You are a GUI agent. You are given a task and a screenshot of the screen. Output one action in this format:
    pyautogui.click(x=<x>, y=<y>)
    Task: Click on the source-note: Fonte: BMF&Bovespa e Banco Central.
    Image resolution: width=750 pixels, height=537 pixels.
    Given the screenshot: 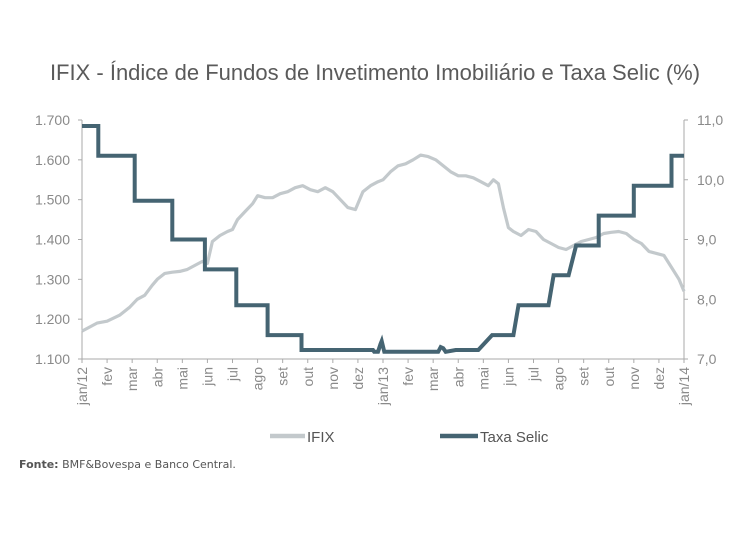 What is the action you would take?
    pyautogui.click(x=127, y=464)
    